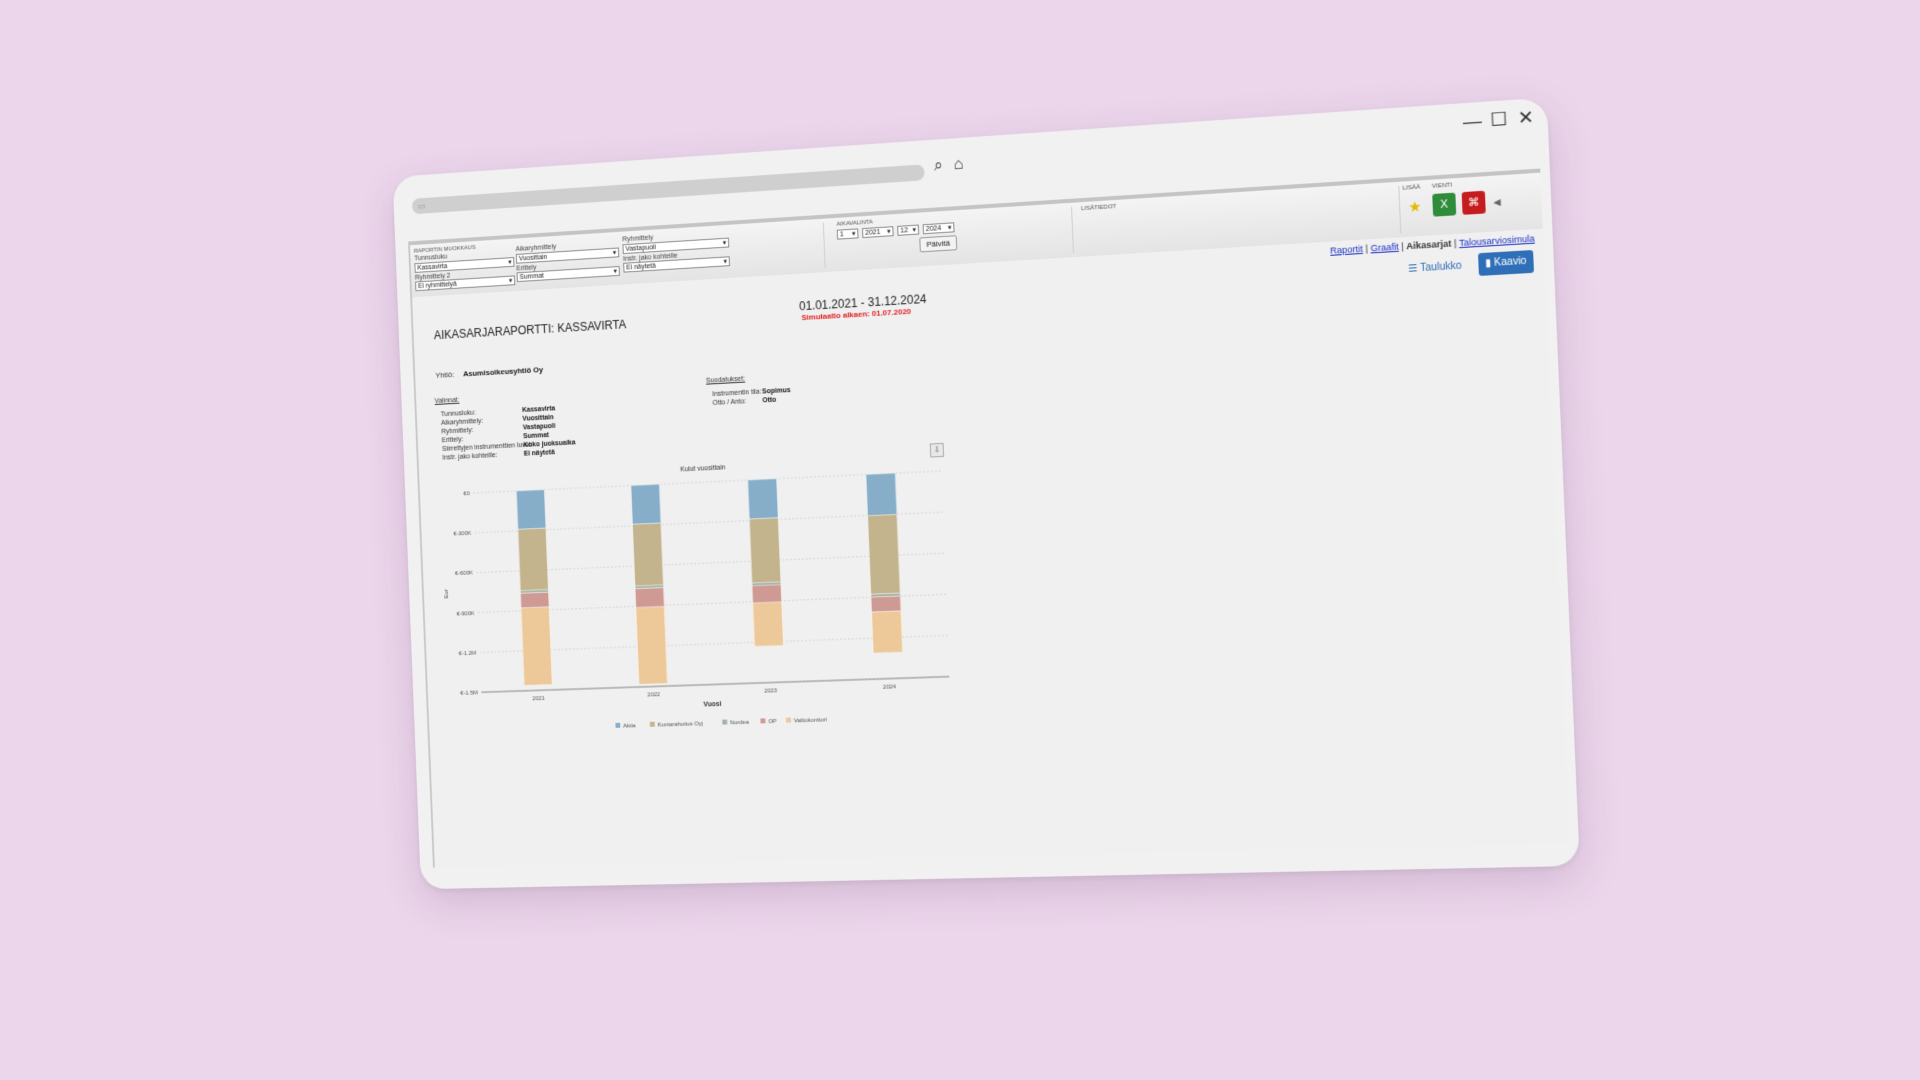  Describe the element at coordinates (1411, 187) in the screenshot. I see `lisaa-label: LISÄÄ` at that location.